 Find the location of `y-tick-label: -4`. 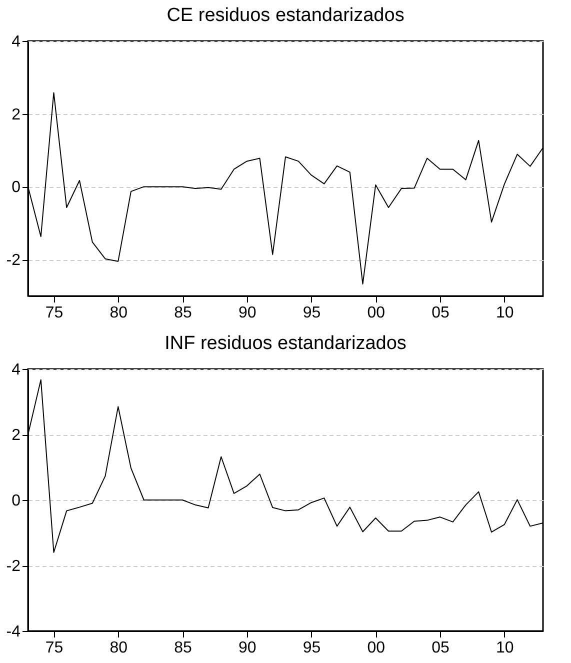

y-tick-label: -4 is located at coordinates (13, 632).